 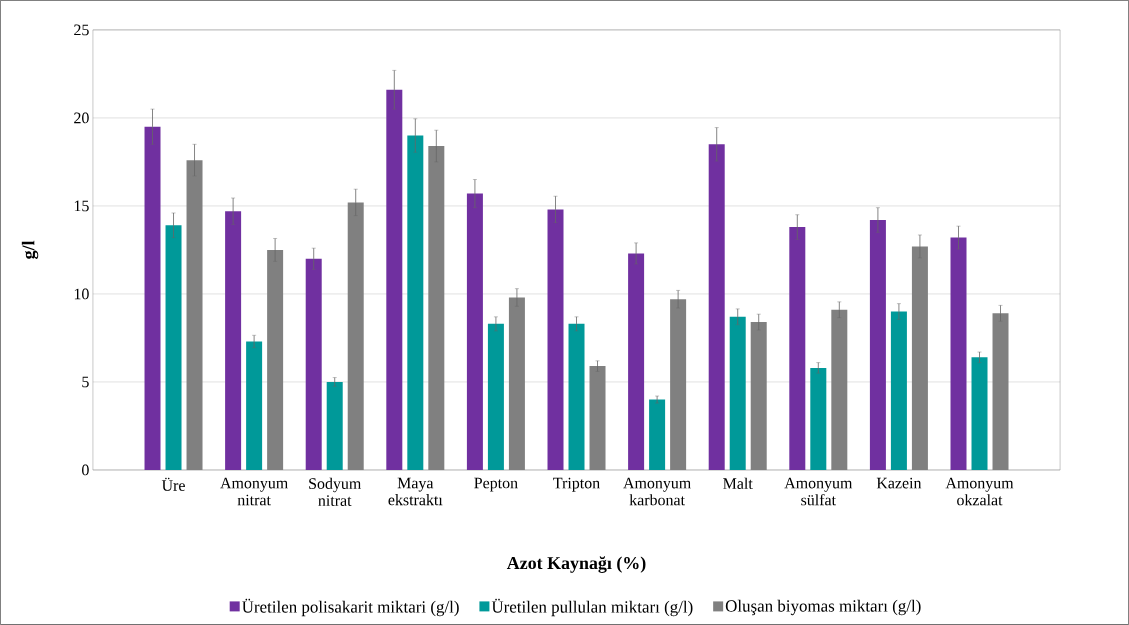 I want to click on y-tick-label: 15, so click(x=81, y=206).